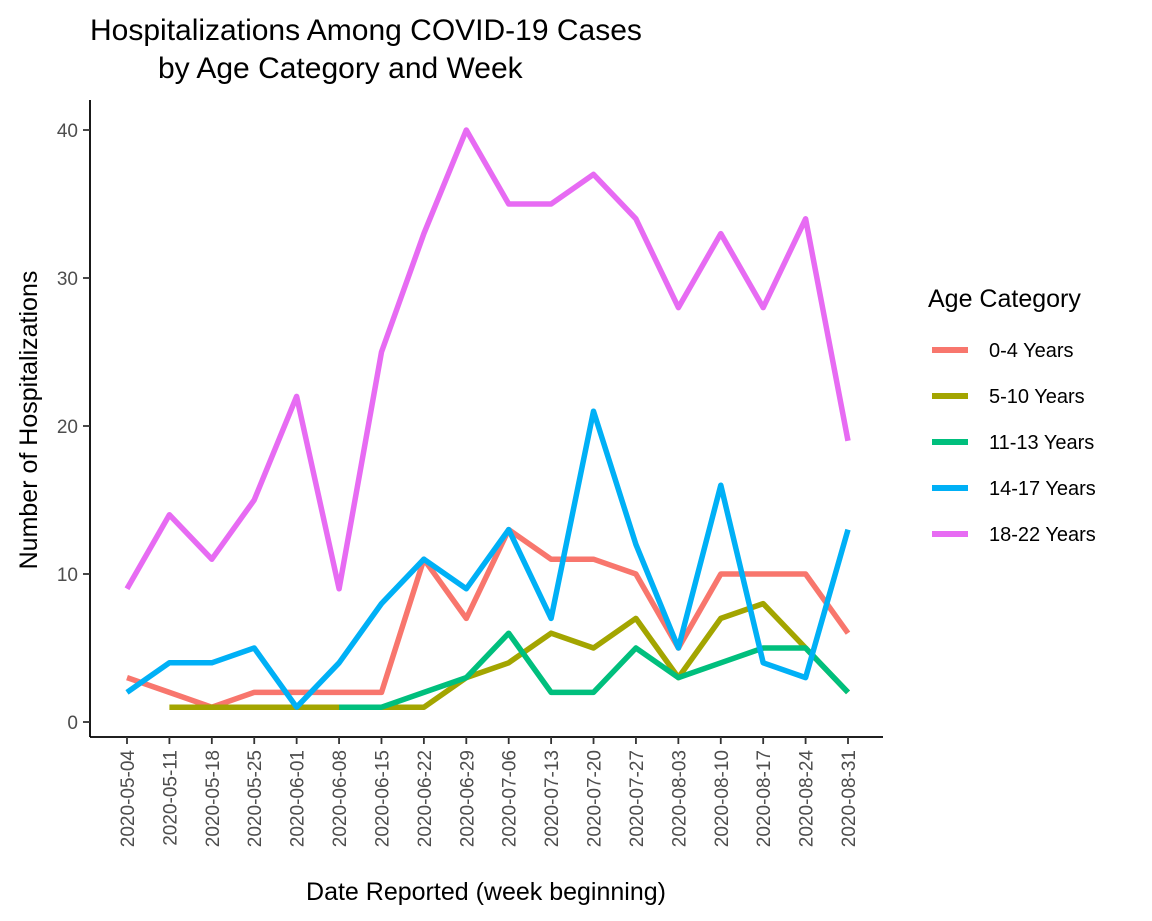 Image resolution: width=1152 pixels, height=921 pixels. Describe the element at coordinates (679, 798) in the screenshot. I see `x-tick-label: 2020-08-03` at that location.